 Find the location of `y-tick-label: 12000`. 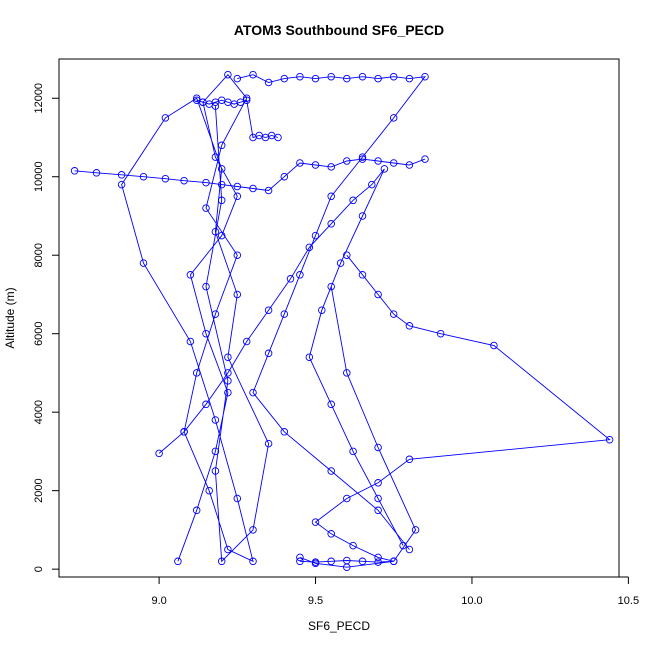

y-tick-label: 12000 is located at coordinates (39, 98).